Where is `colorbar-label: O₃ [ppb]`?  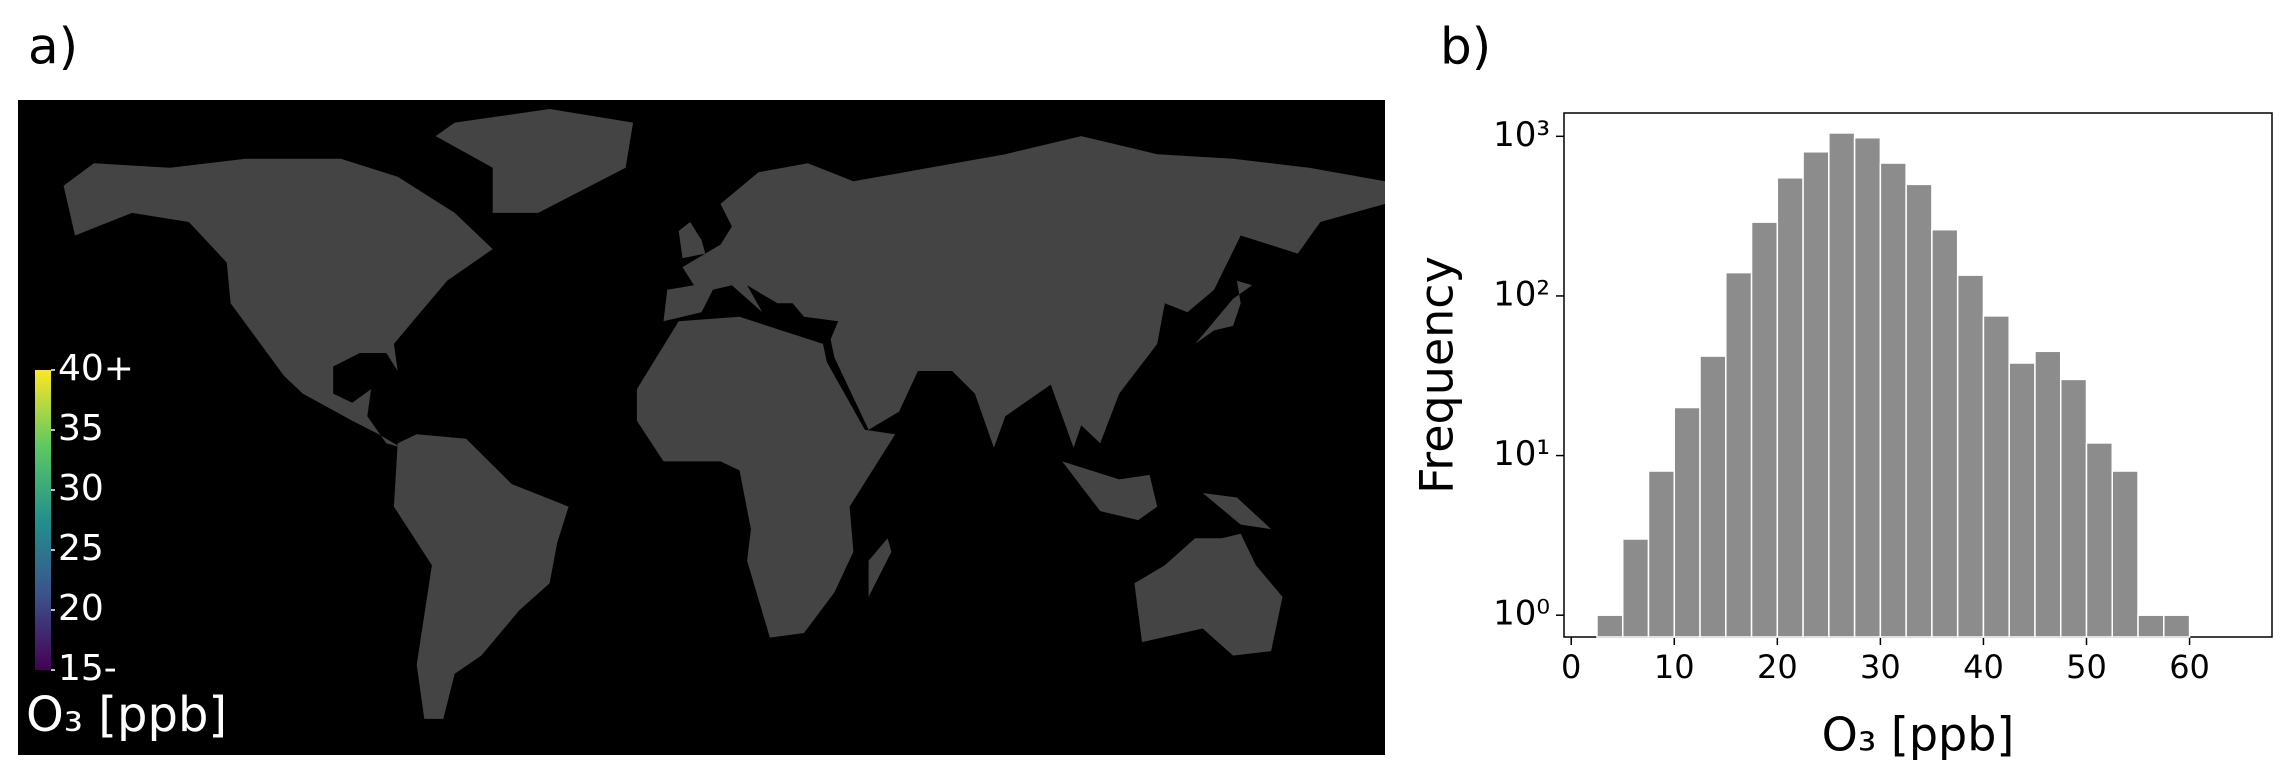 colorbar-label: O₃ [ppb] is located at coordinates (126, 715).